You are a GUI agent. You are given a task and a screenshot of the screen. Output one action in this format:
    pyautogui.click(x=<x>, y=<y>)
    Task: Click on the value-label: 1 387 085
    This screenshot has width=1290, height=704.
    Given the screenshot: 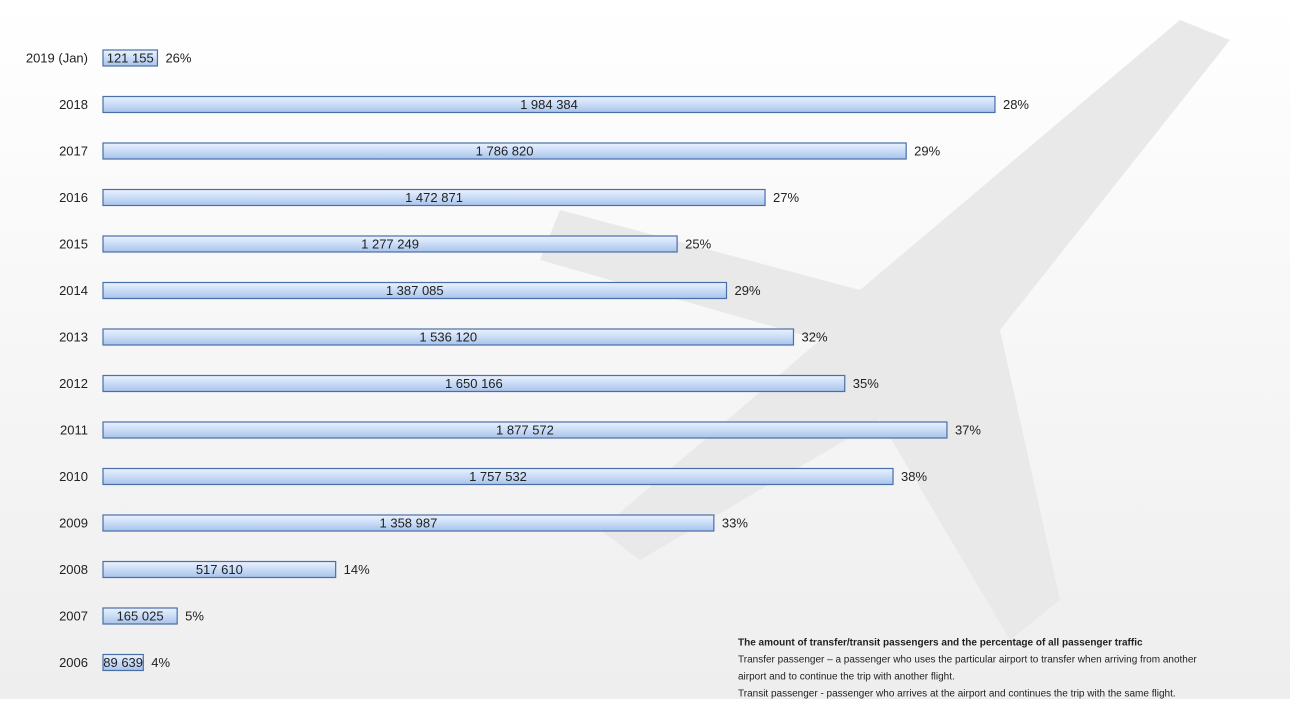 What is the action you would take?
    pyautogui.click(x=415, y=290)
    